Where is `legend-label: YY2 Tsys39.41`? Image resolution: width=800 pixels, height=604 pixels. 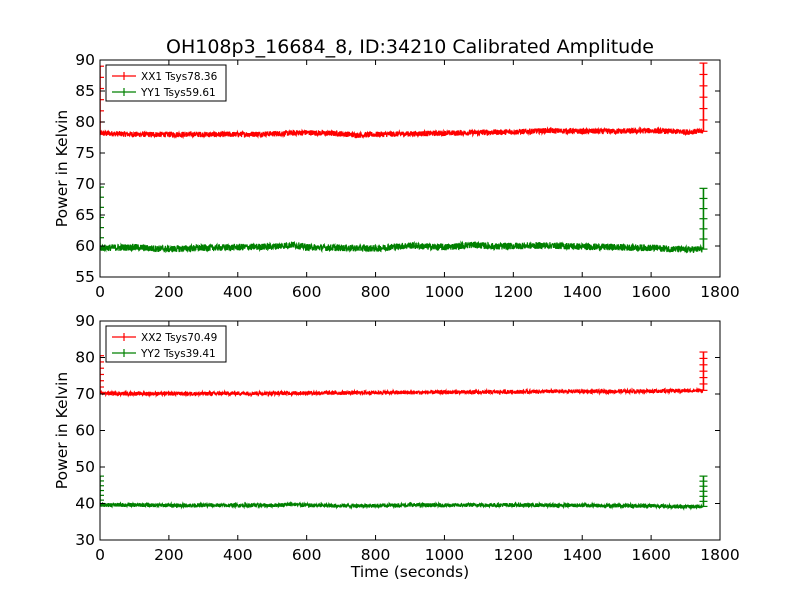
legend-label: YY2 Tsys39.41 is located at coordinates (178, 354).